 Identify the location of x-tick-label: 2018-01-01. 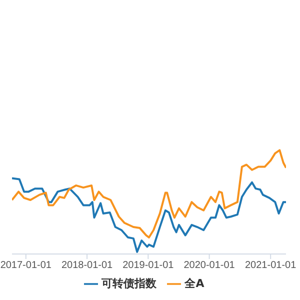
(87, 266).